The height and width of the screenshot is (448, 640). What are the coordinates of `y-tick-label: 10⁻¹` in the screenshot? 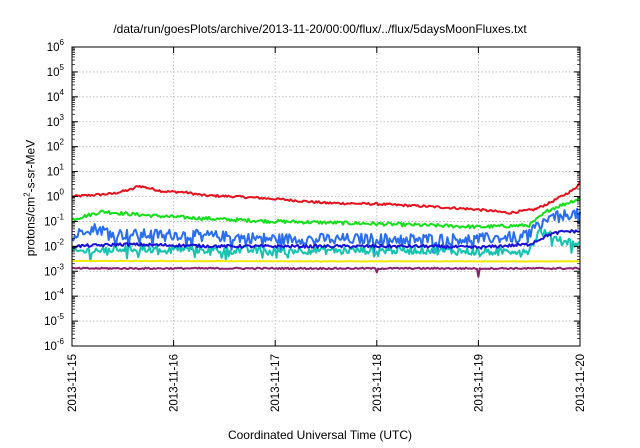 It's located at (54, 220).